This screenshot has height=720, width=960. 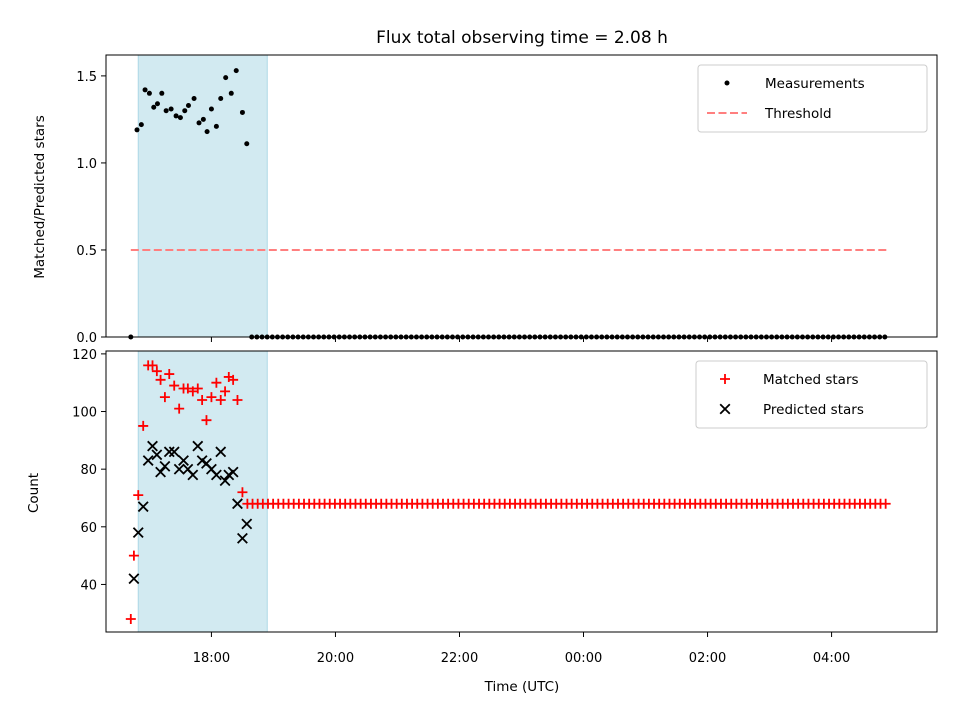 What do you see at coordinates (522, 658) in the screenshot?
I see `x-axis: 18:00 20:00 22:00 00:00 02:00 04:00` at bounding box center [522, 658].